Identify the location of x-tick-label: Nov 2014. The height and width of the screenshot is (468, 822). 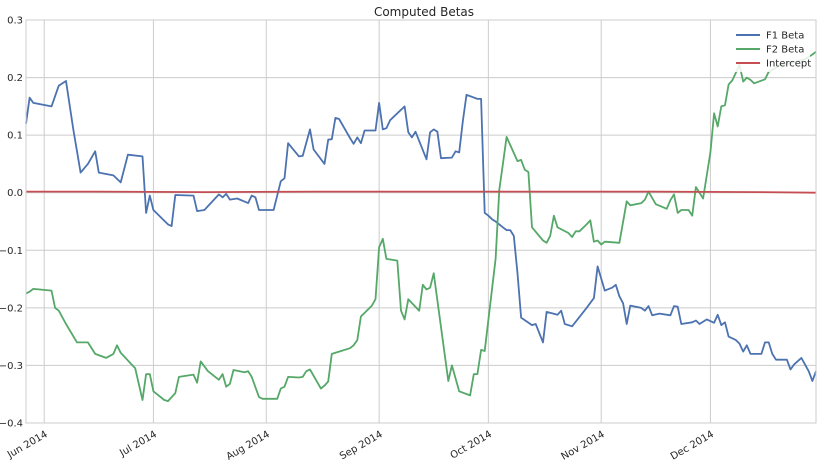
(583, 446).